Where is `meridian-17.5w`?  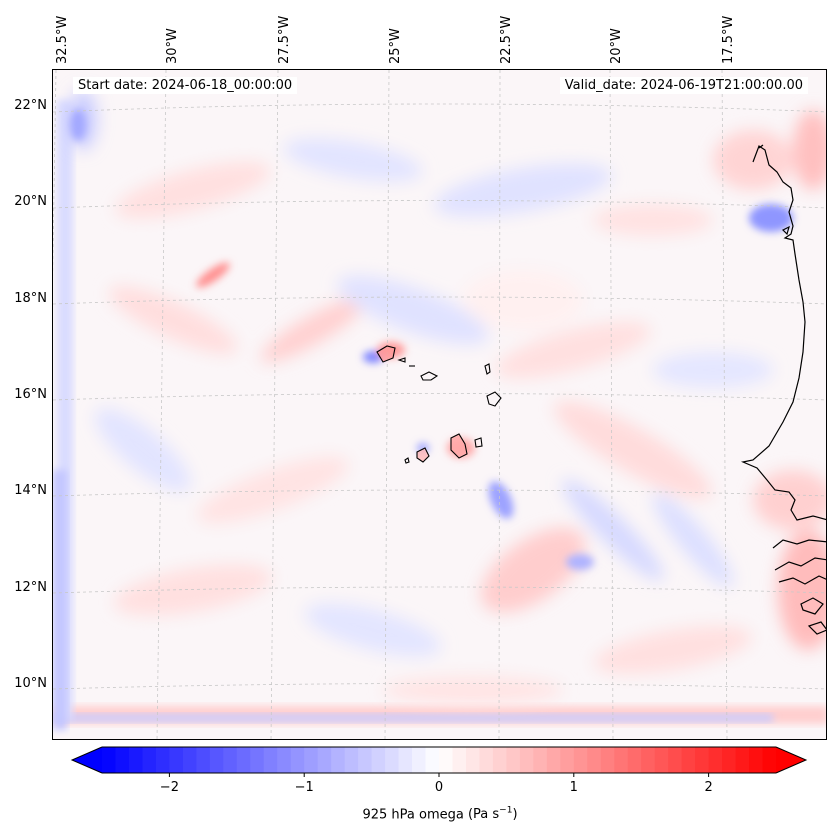
meridian-17.5w is located at coordinates (724, 404).